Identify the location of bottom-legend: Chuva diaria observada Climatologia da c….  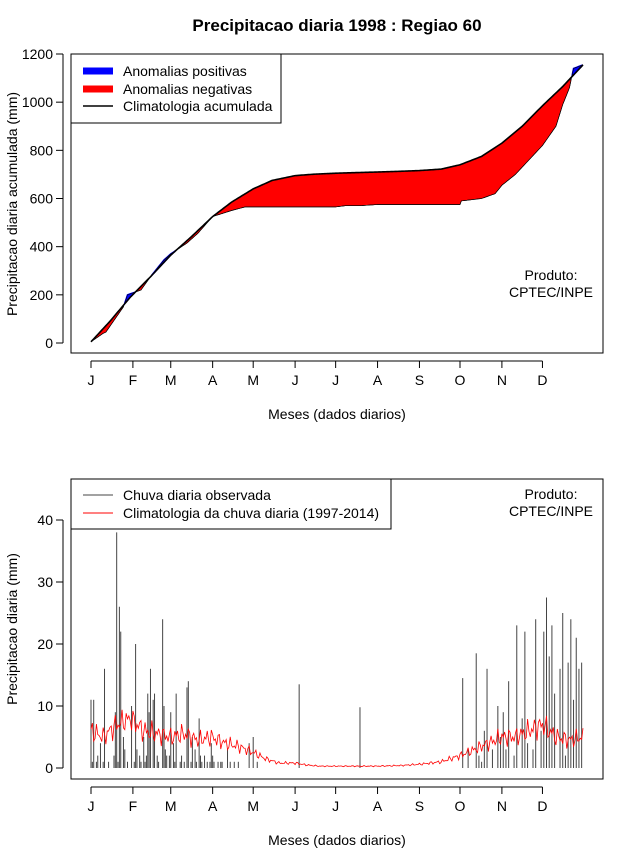
(231, 504).